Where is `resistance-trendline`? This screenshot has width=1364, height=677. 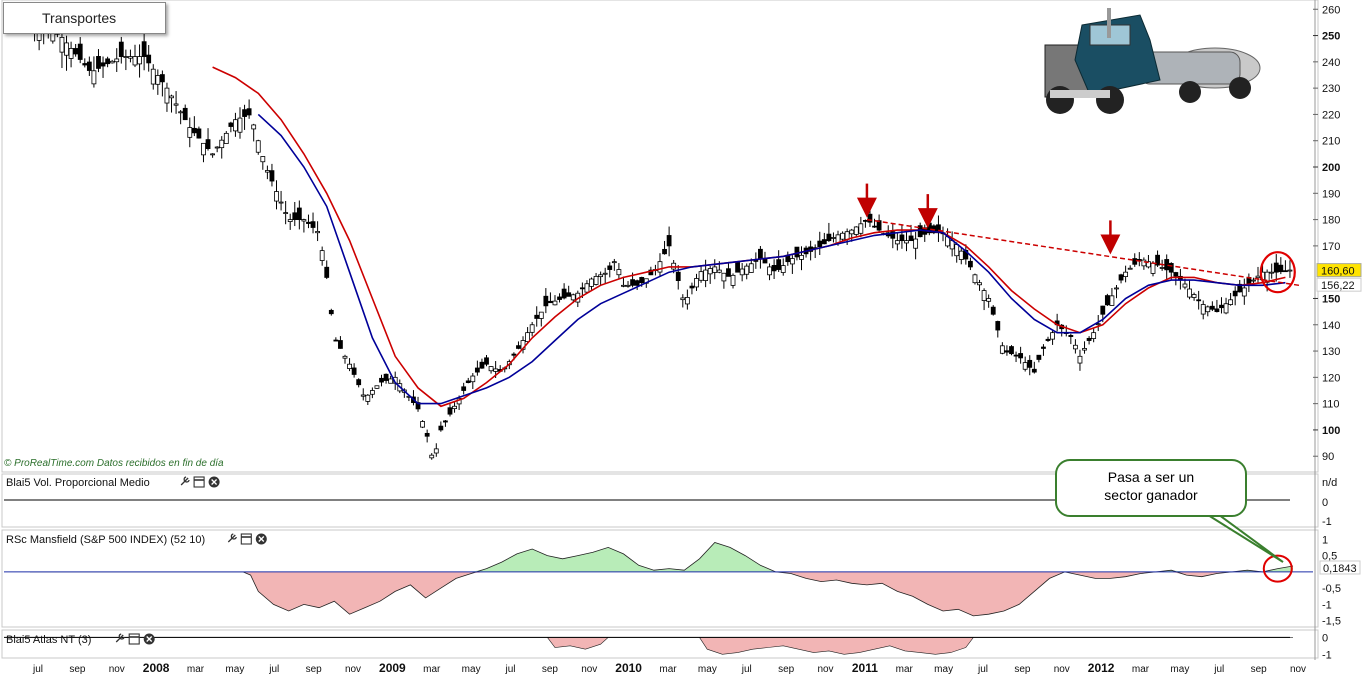 resistance-trendline is located at coordinates (1083, 252).